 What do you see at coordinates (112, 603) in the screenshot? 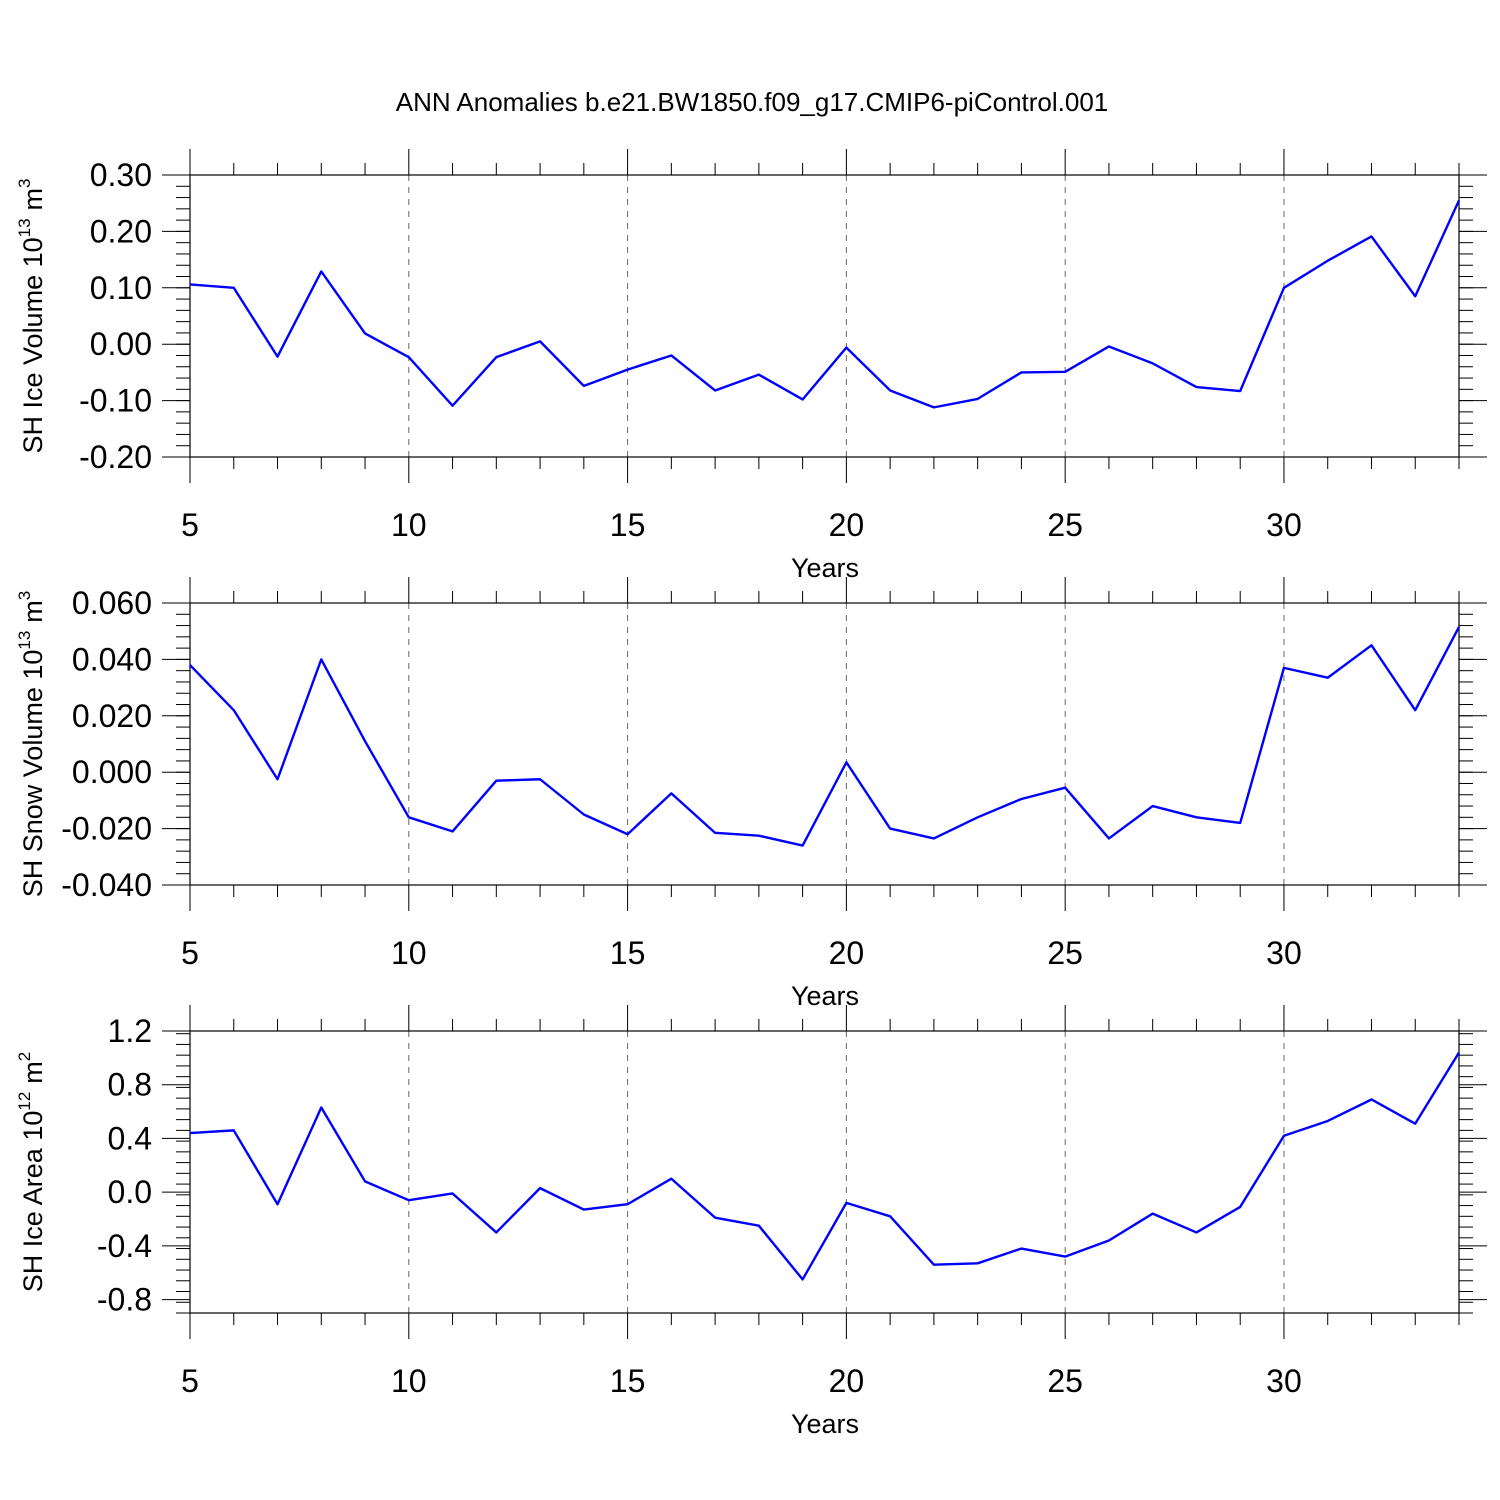
I see `y-tick-label: 0.060` at bounding box center [112, 603].